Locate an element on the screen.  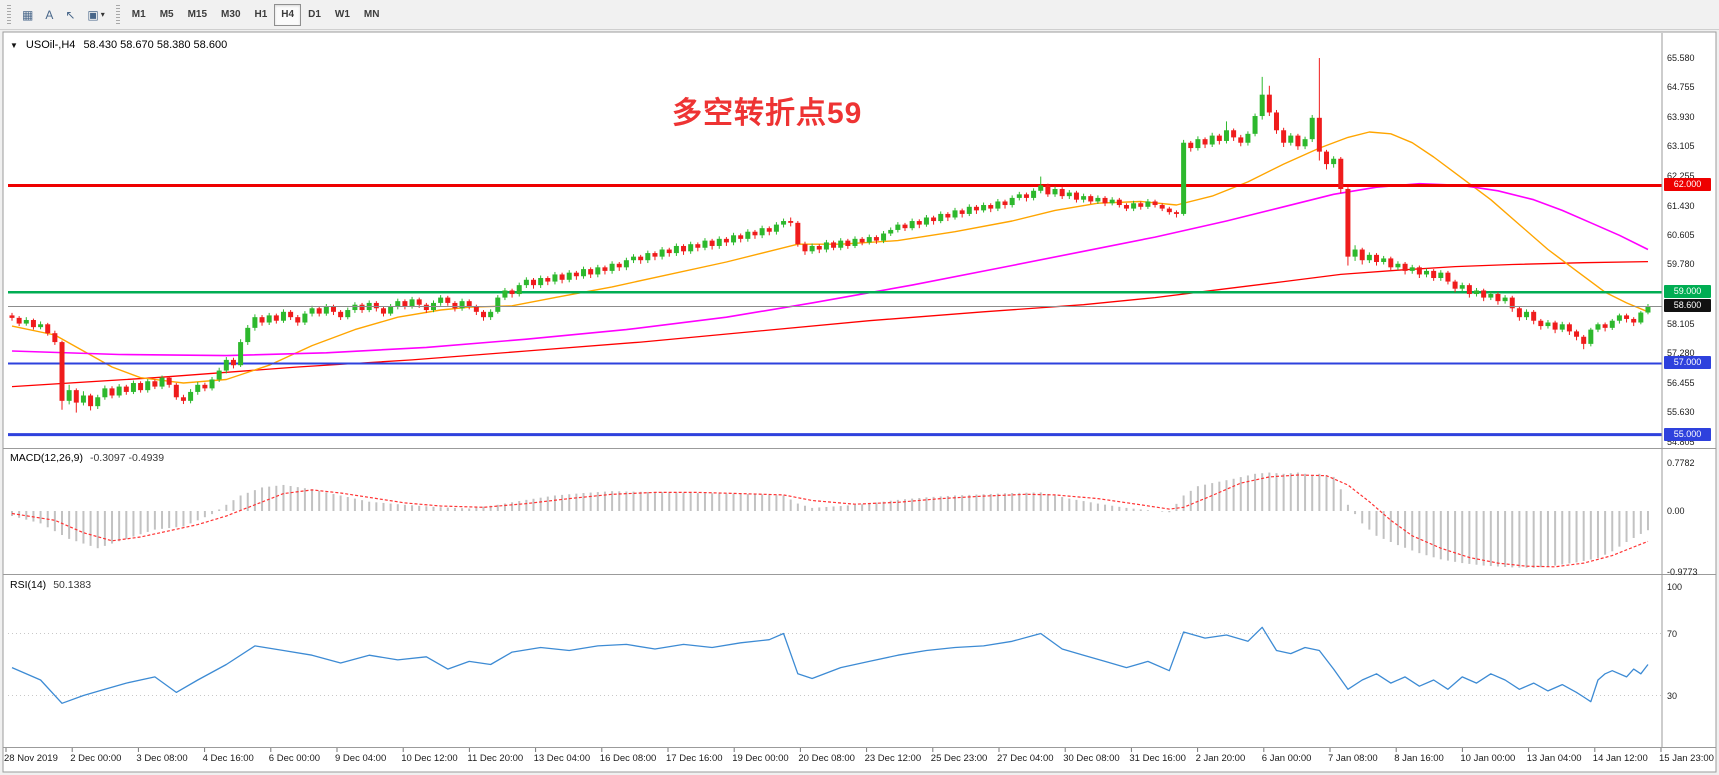
cursor-icon: ↖ is located at coordinates (70, 15).